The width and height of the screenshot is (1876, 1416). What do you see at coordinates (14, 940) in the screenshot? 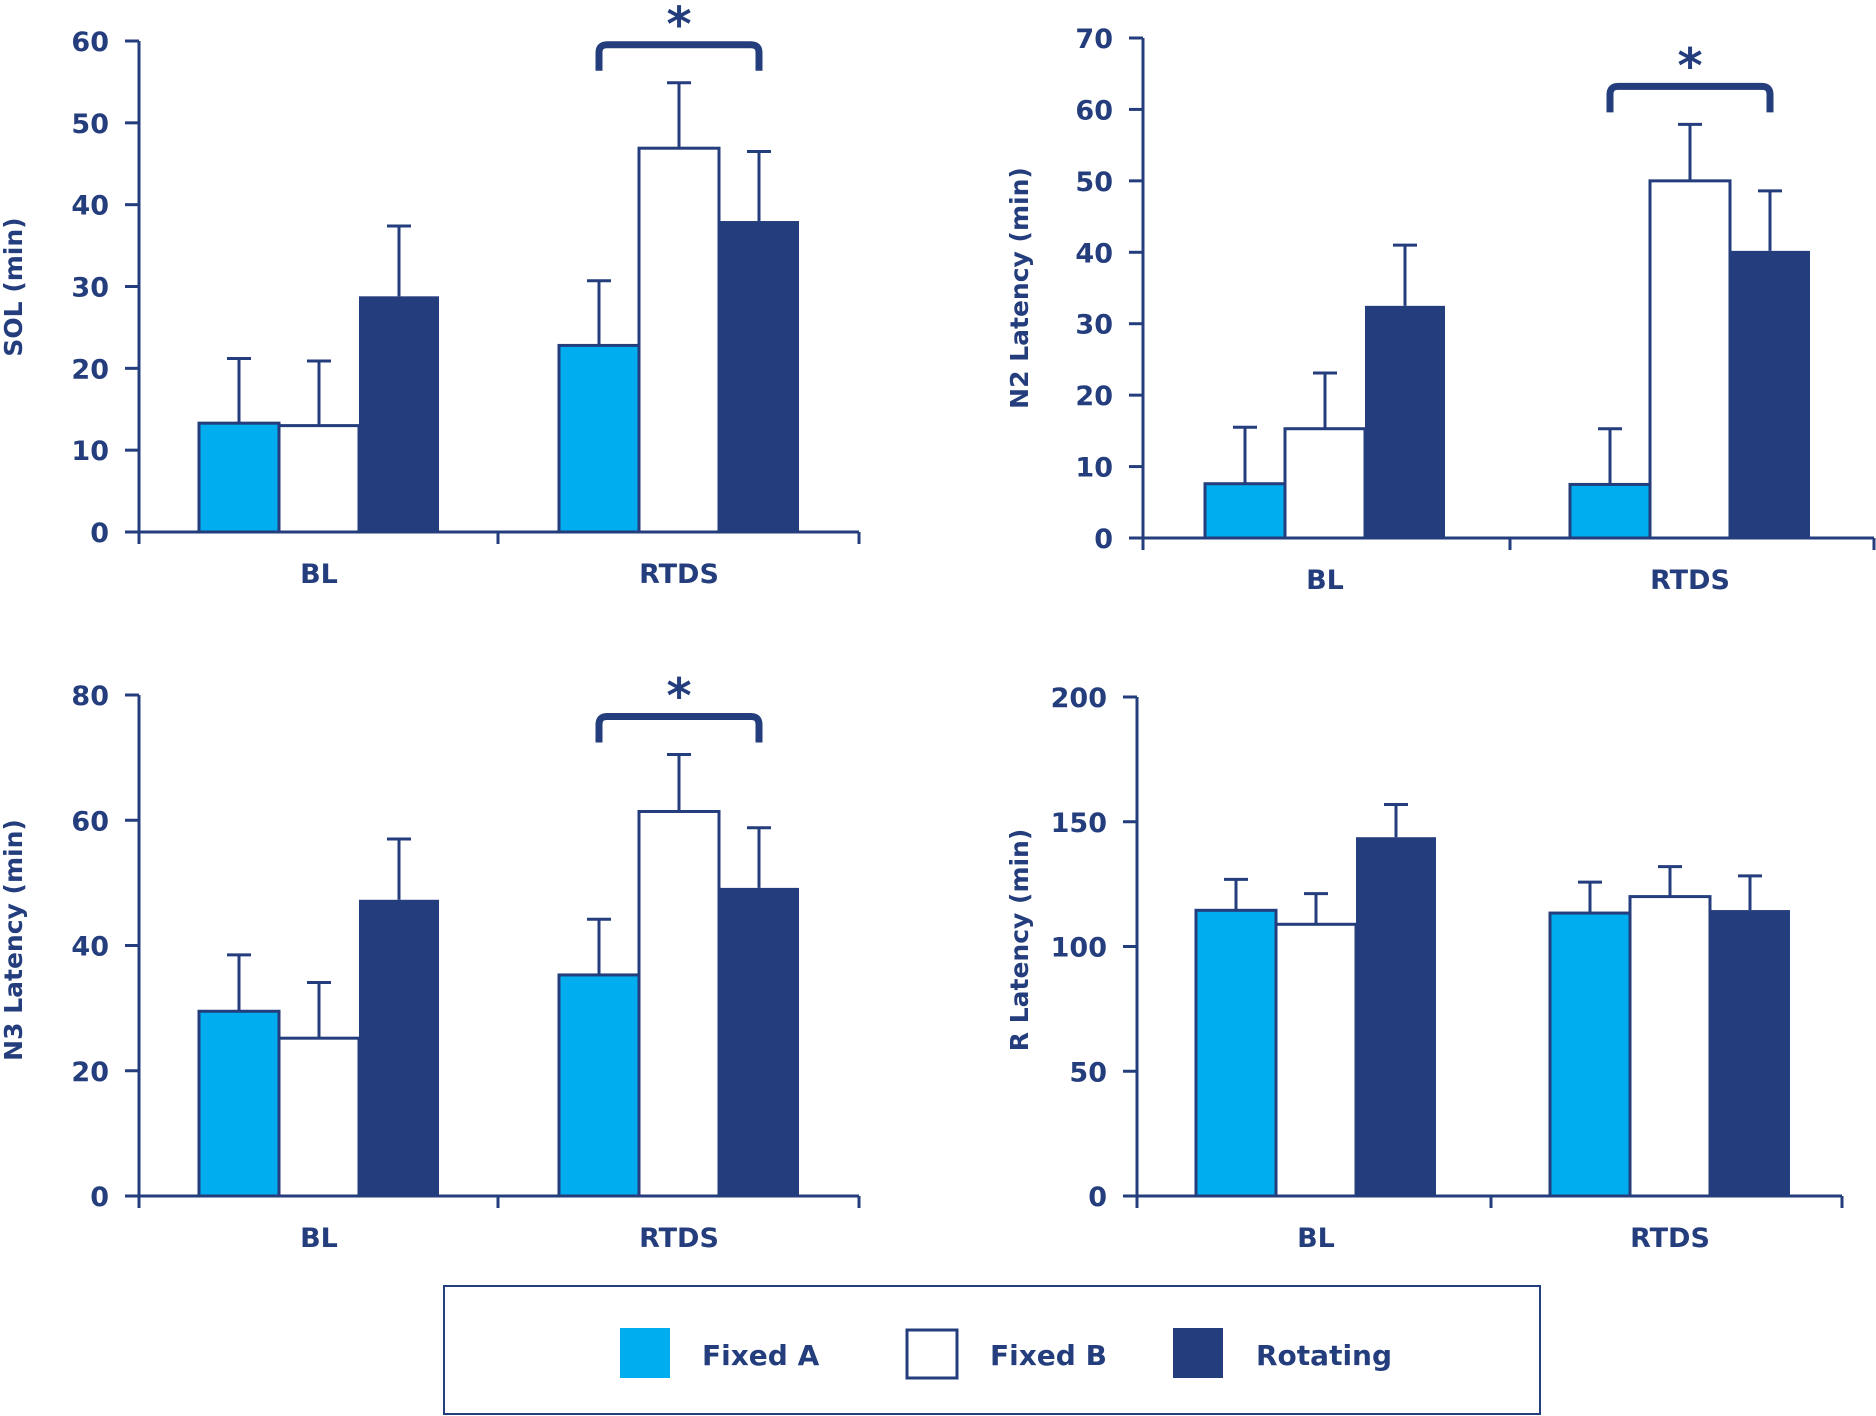
I see `y-axis-title: N3 Latency (min)` at bounding box center [14, 940].